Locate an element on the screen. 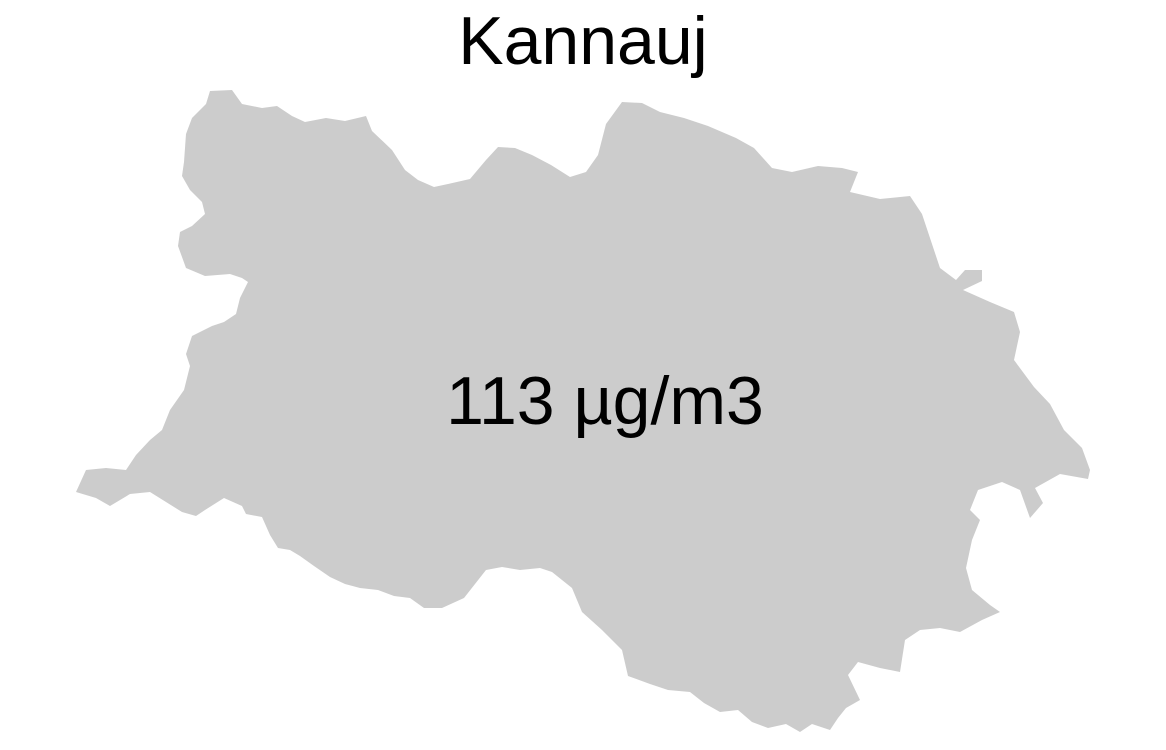  map-value-label: 113 µg/m3 is located at coordinates (605, 401).